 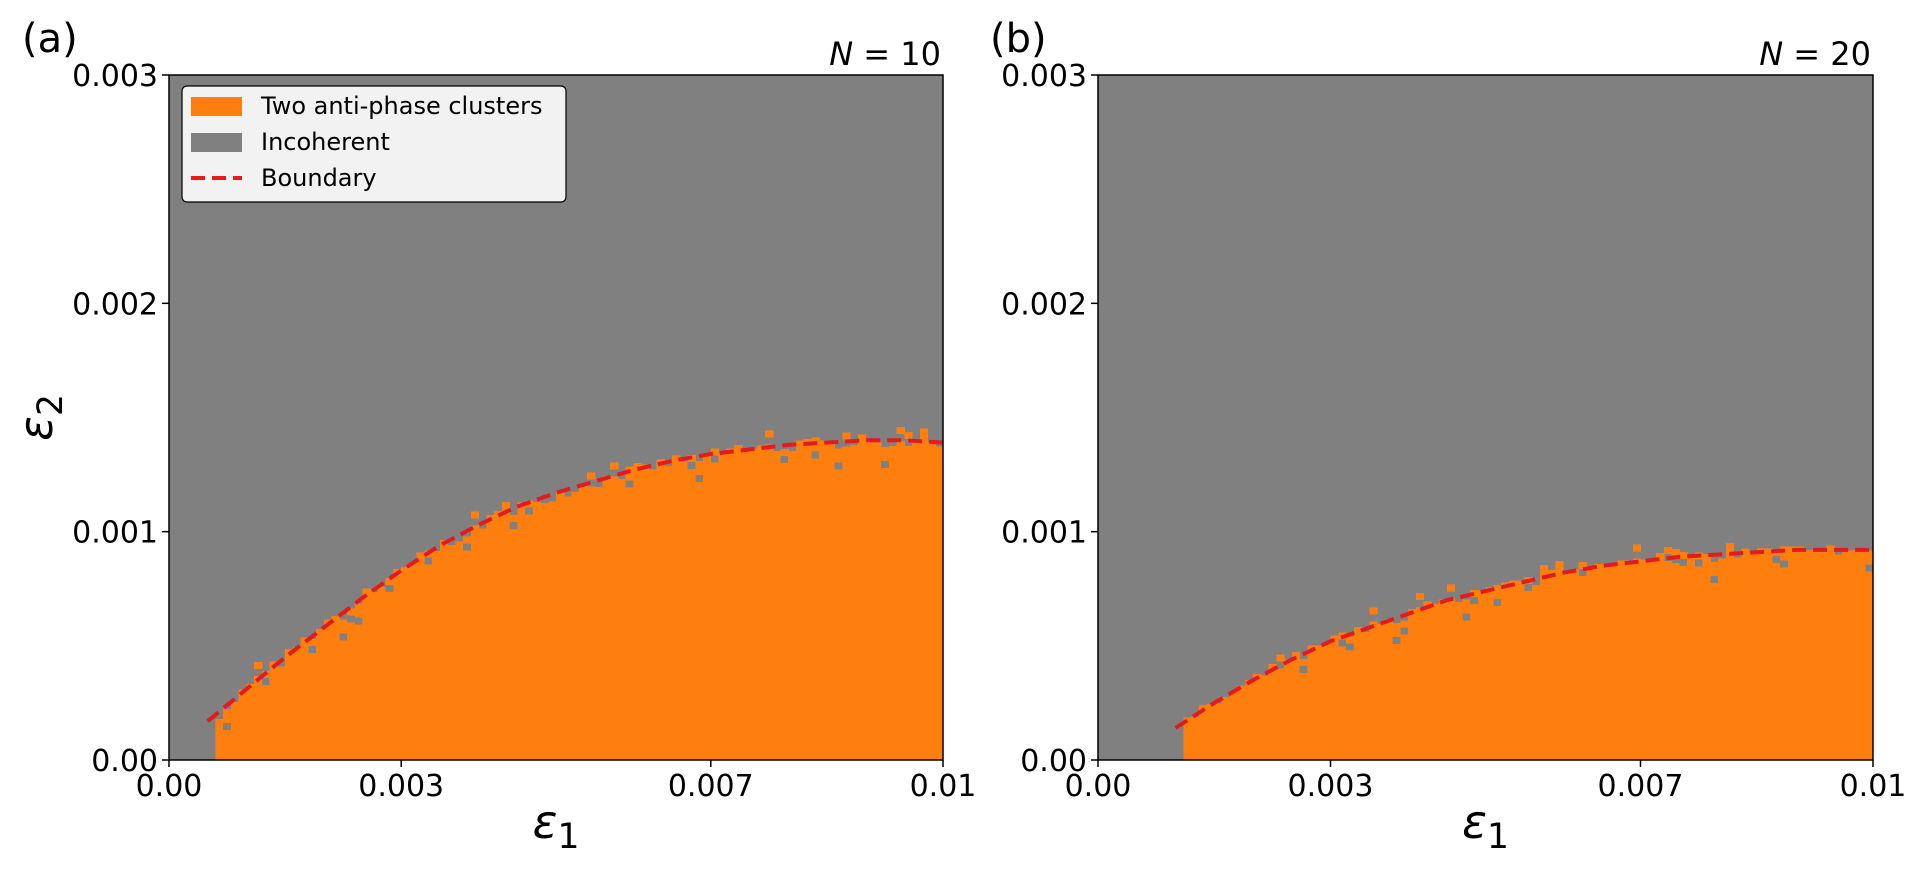 What do you see at coordinates (169, 786) in the screenshot?
I see `x-tick-label: 0.00` at bounding box center [169, 786].